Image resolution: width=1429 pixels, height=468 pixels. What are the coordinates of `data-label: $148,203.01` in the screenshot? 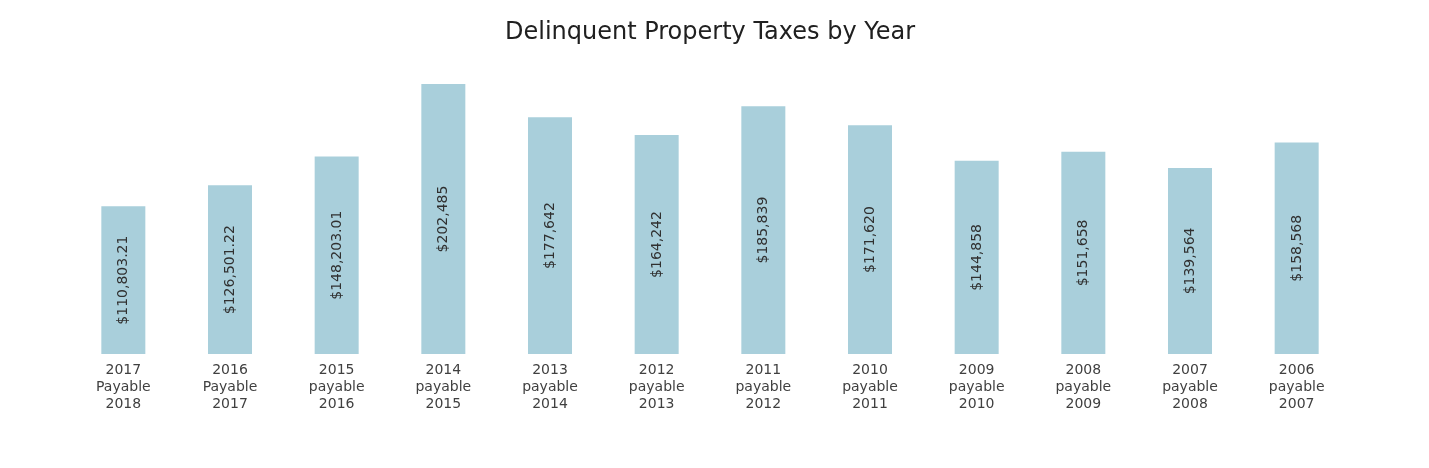 It's located at (335, 255).